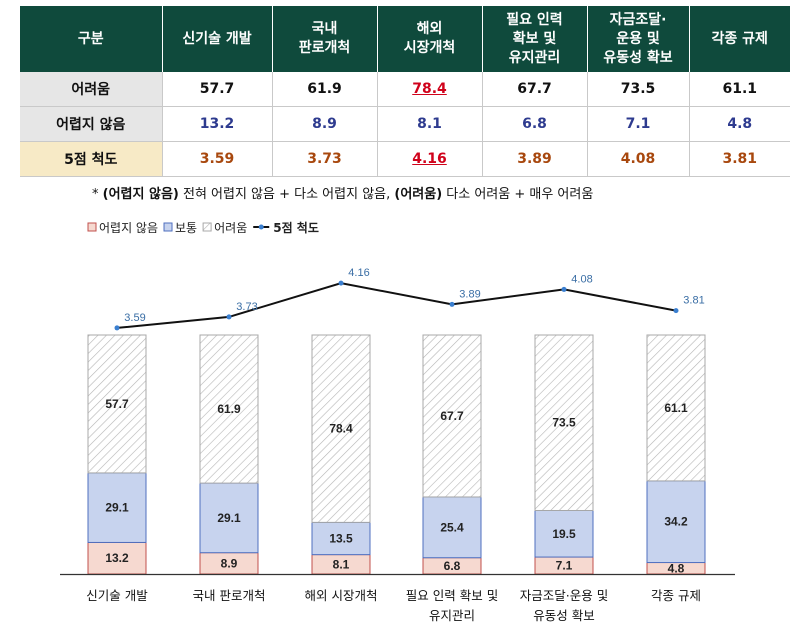 This screenshot has width=800, height=635. Describe the element at coordinates (676, 568) in the screenshot. I see `bar-value-label: 4.8` at that location.